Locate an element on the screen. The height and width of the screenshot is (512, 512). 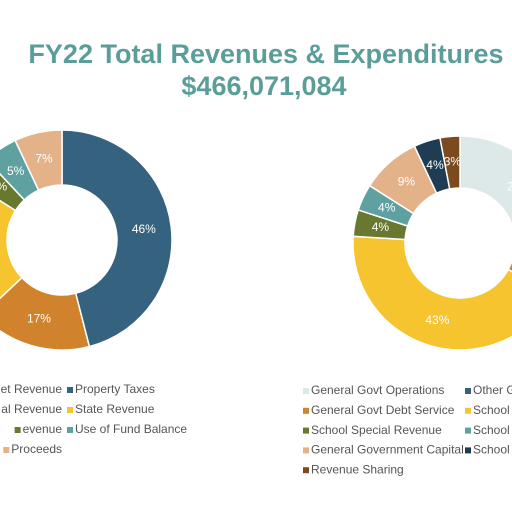
legend-label: Revenue Sharing is located at coordinates (357, 469).